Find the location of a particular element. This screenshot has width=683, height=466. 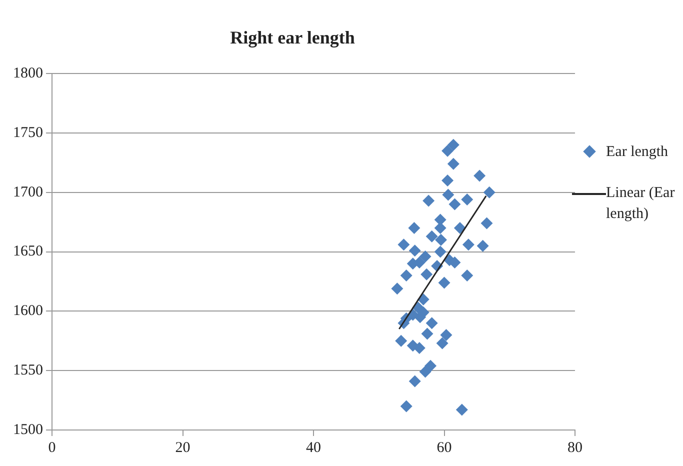

y-tick-label: 1700 is located at coordinates (28, 192).